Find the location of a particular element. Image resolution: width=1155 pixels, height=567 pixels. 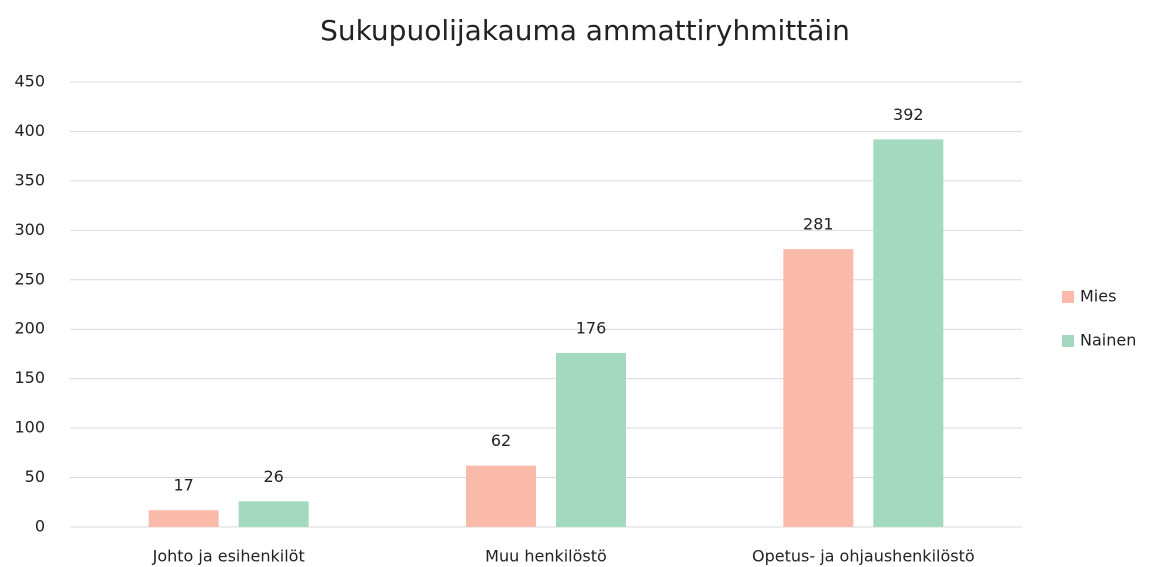

data-label: 62 is located at coordinates (501, 440).